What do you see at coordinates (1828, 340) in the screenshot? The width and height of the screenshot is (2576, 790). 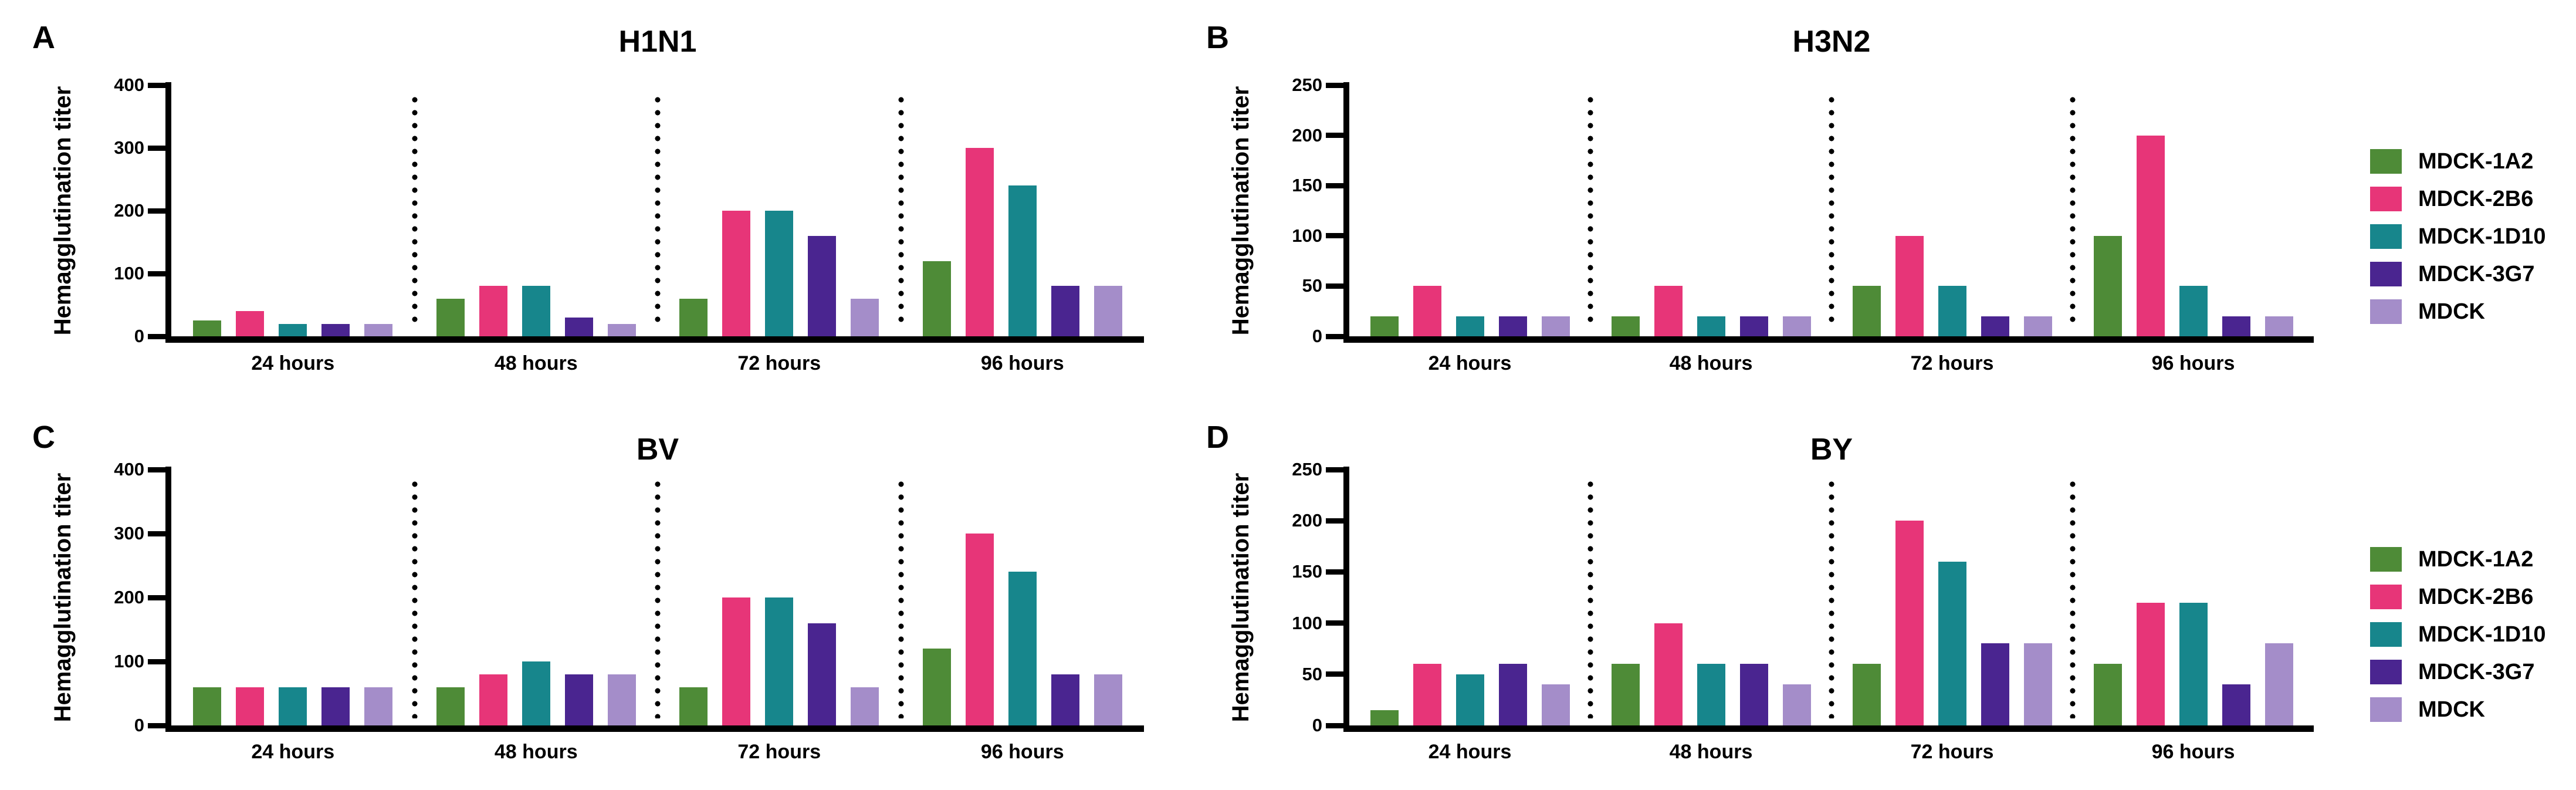 I see `x-axis-line-b` at bounding box center [1828, 340].